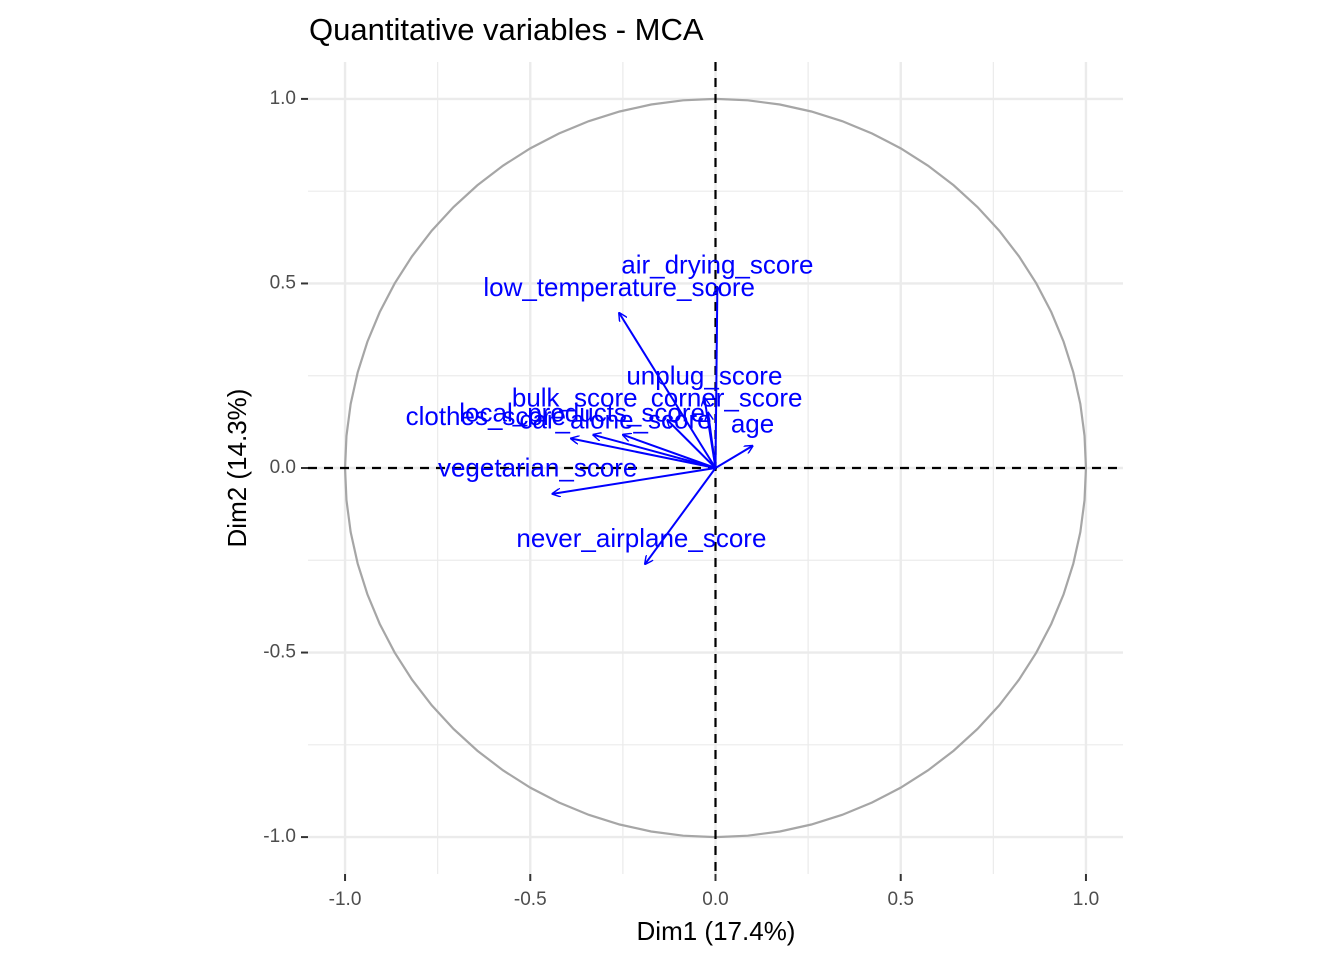 This screenshot has height=960, width=1344. I want to click on x-axis-title: Dim1 (17.4%), so click(716, 931).